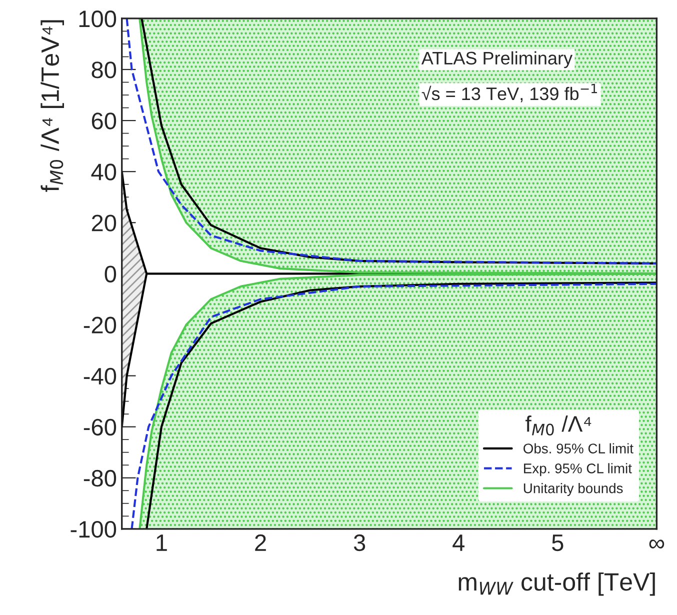  Describe the element at coordinates (104, 121) in the screenshot. I see `y-tick-label: 60` at that location.